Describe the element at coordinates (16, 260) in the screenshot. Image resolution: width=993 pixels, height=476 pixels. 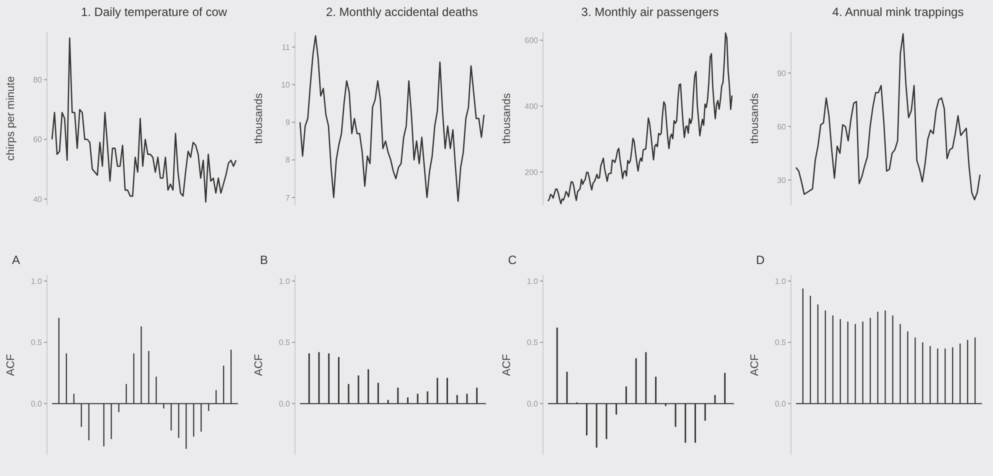
I see `chart-title: A` at that location.